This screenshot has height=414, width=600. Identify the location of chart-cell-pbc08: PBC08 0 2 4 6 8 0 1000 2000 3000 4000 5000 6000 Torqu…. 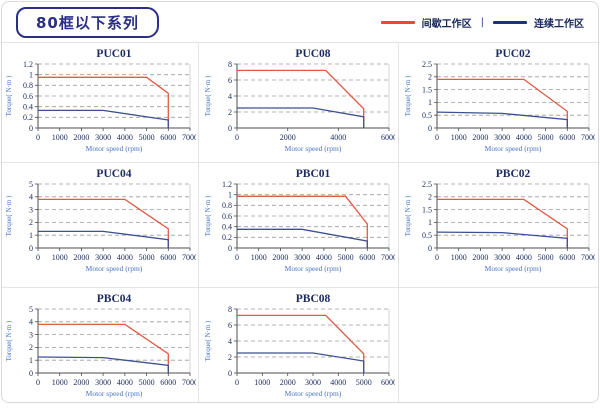
(299, 345).